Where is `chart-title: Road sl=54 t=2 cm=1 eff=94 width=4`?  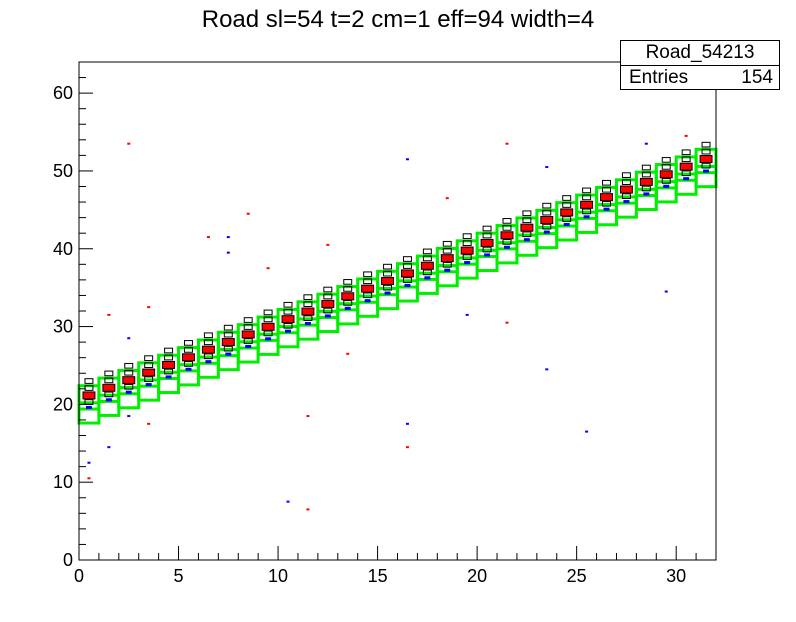 chart-title: Road sl=54 t=2 cm=1 eff=94 width=4 is located at coordinates (398, 19).